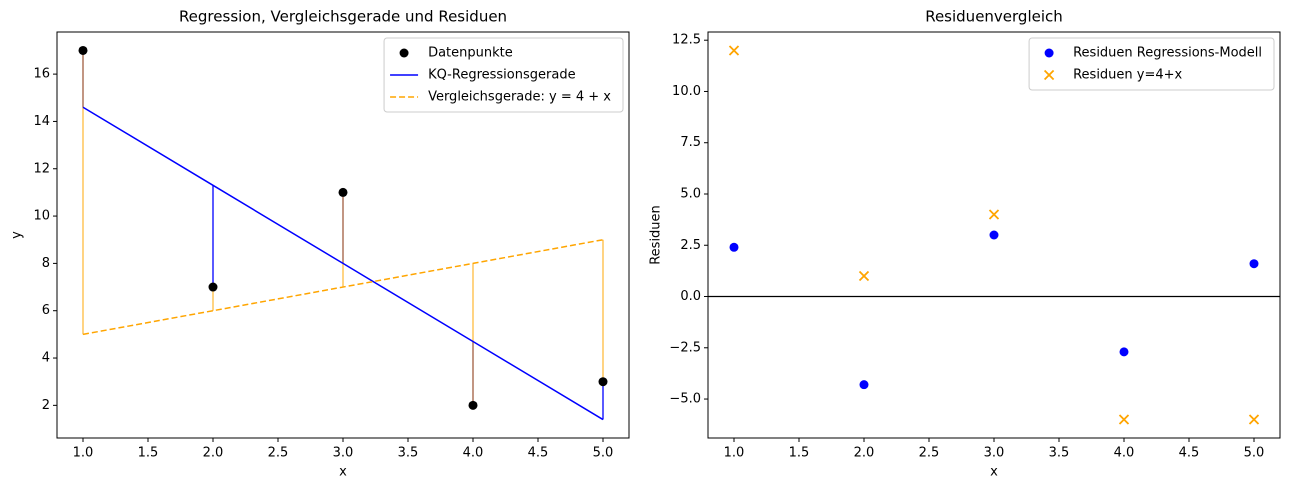 The image size is (1290, 490). Describe the element at coordinates (1167, 53) in the screenshot. I see `legend-label: Residuen Regressions-Modell` at that location.